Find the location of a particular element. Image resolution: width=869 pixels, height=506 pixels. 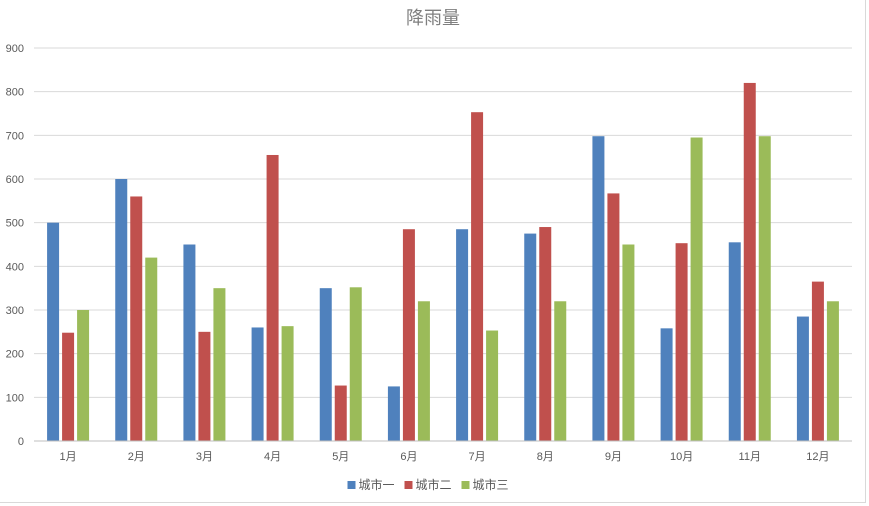

legend: 城市一 城市二 城市三 is located at coordinates (428, 484).